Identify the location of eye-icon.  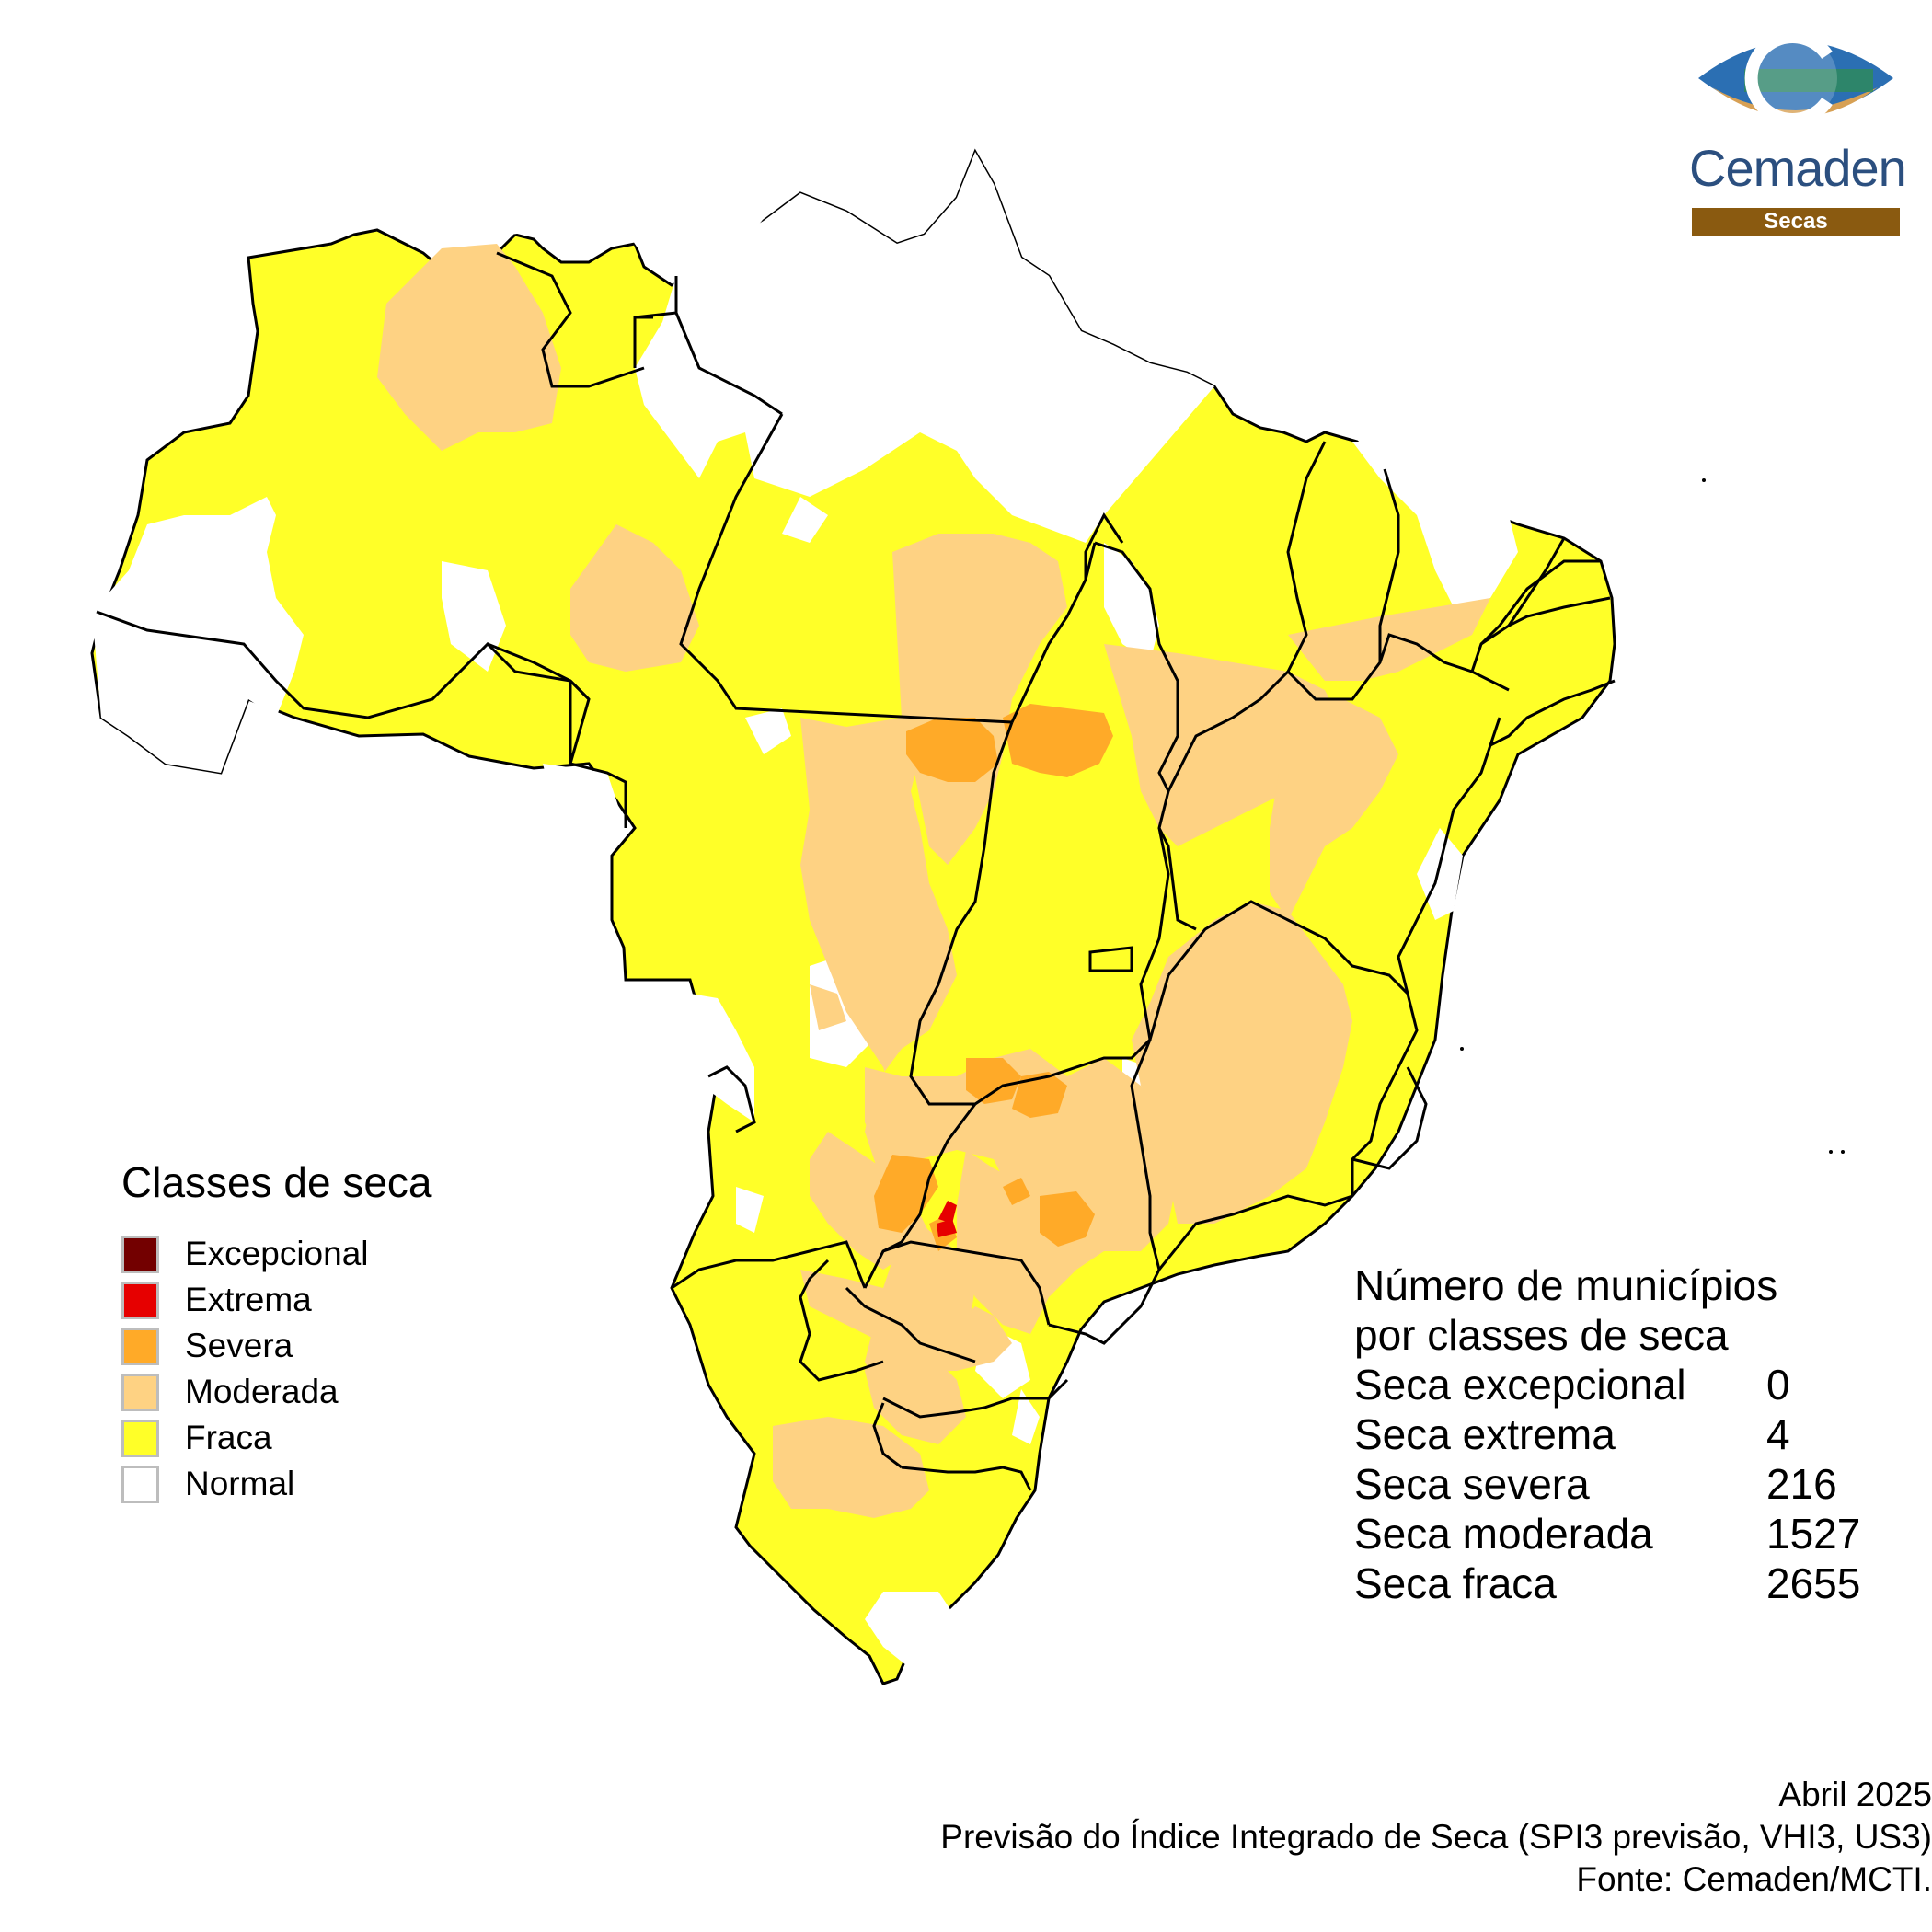
(1795, 78).